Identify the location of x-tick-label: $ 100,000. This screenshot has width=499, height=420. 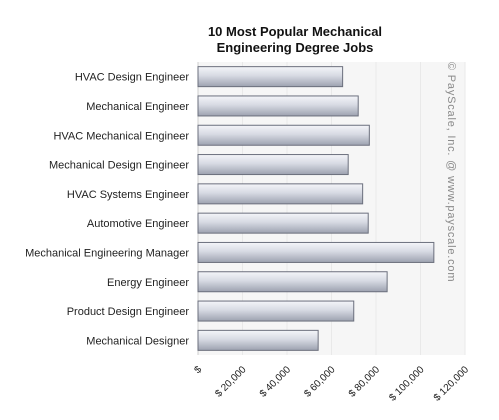
(407, 384).